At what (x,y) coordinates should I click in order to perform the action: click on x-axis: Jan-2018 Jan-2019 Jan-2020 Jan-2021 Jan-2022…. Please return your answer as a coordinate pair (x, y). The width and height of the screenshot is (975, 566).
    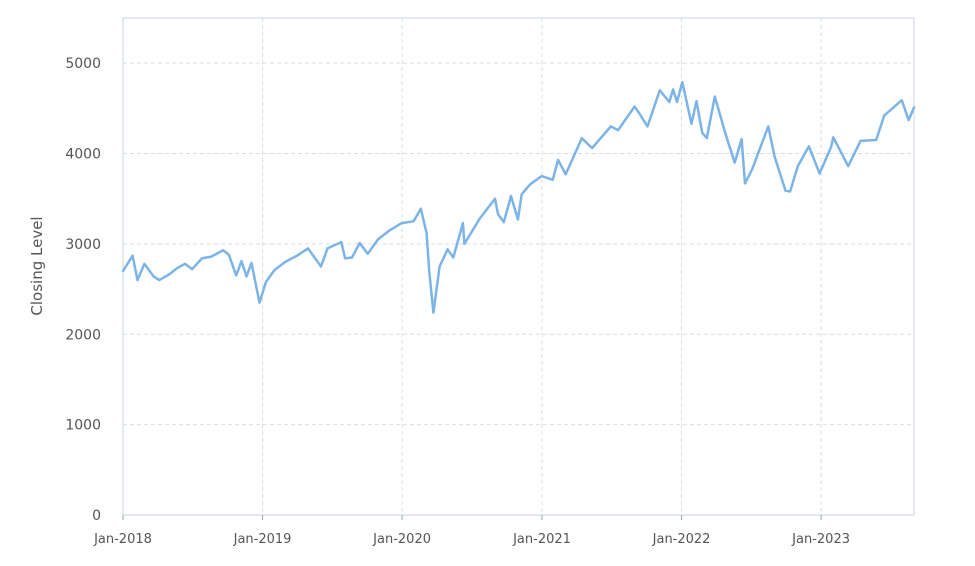
    Looking at the image, I should click on (471, 531).